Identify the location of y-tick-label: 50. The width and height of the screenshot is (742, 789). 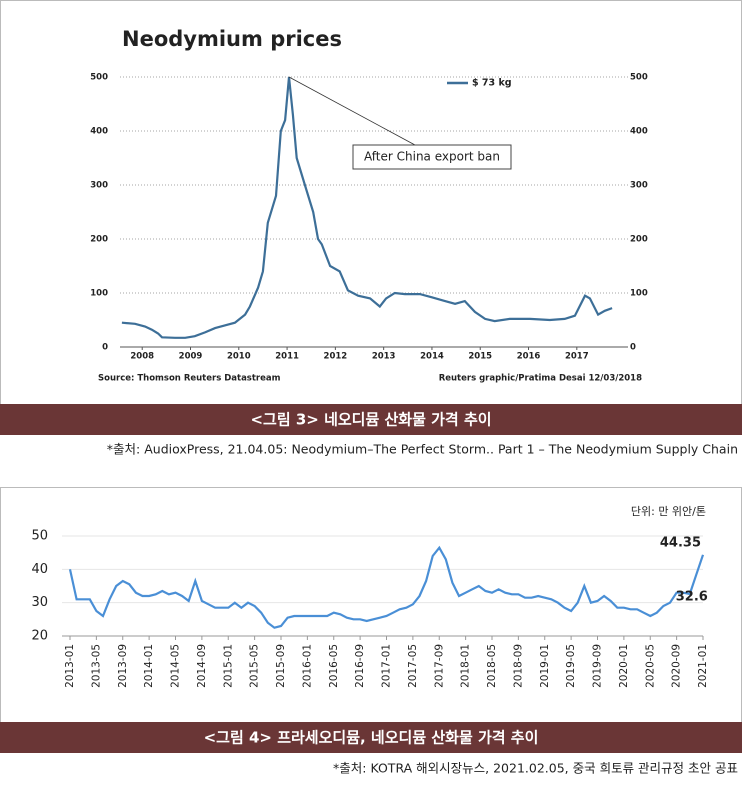
(39, 536).